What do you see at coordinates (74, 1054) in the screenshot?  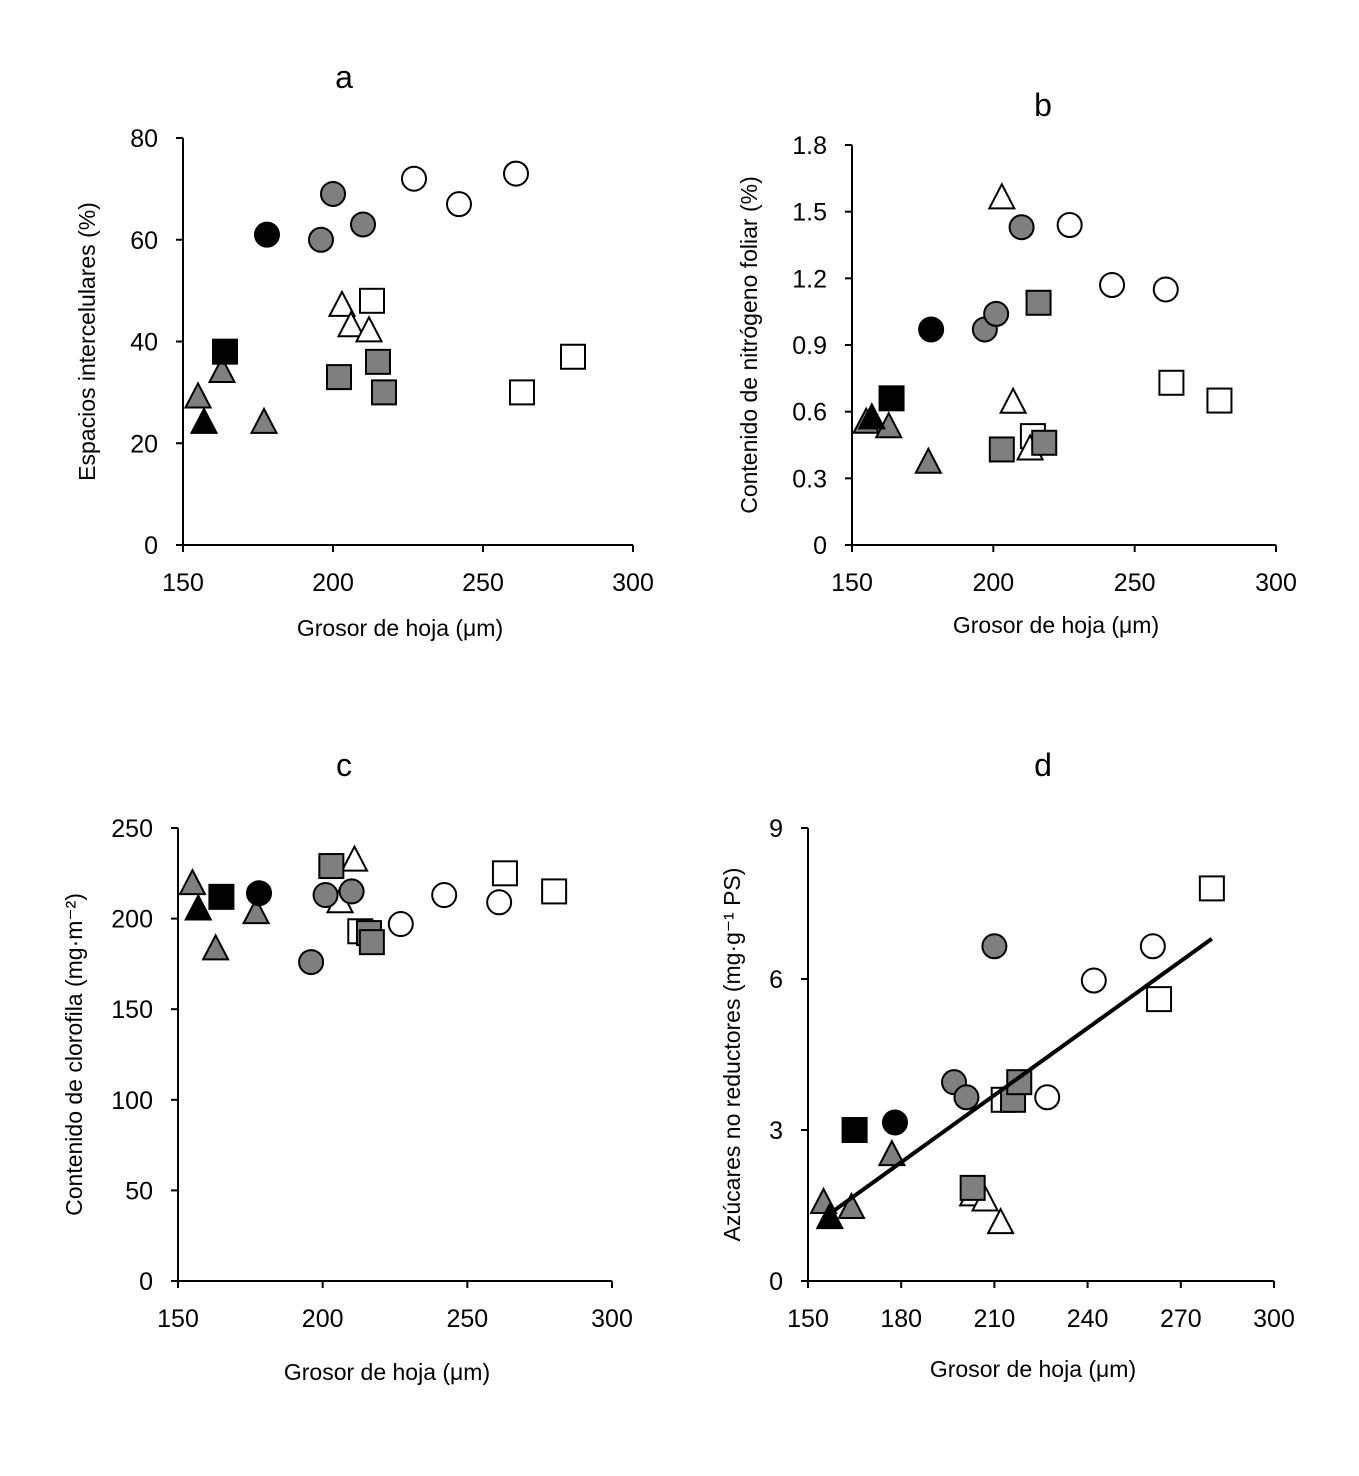 I see `y-axis-label: Contenido de clorofila (mg·m⁻²)` at bounding box center [74, 1054].